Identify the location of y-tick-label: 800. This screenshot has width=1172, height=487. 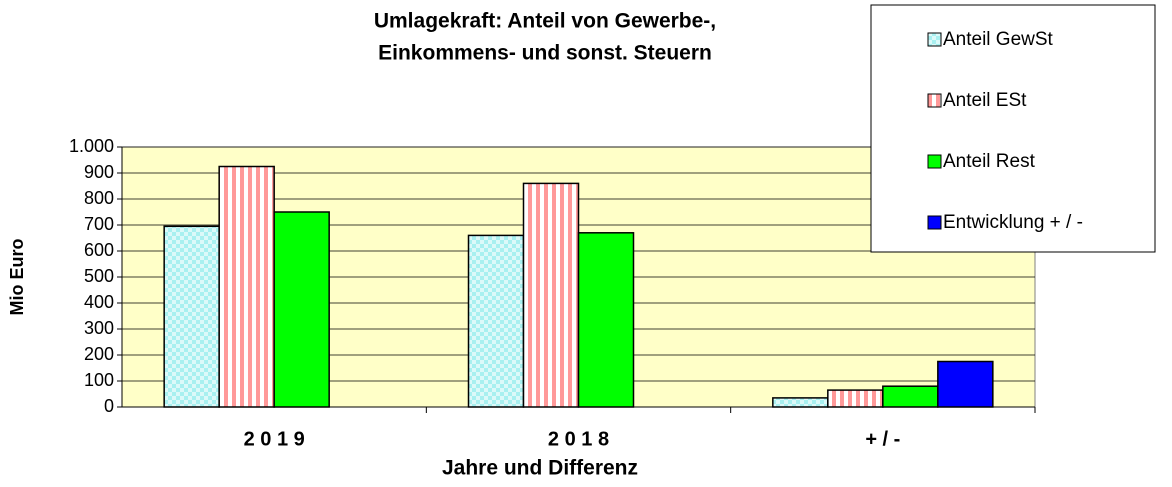
(99, 198).